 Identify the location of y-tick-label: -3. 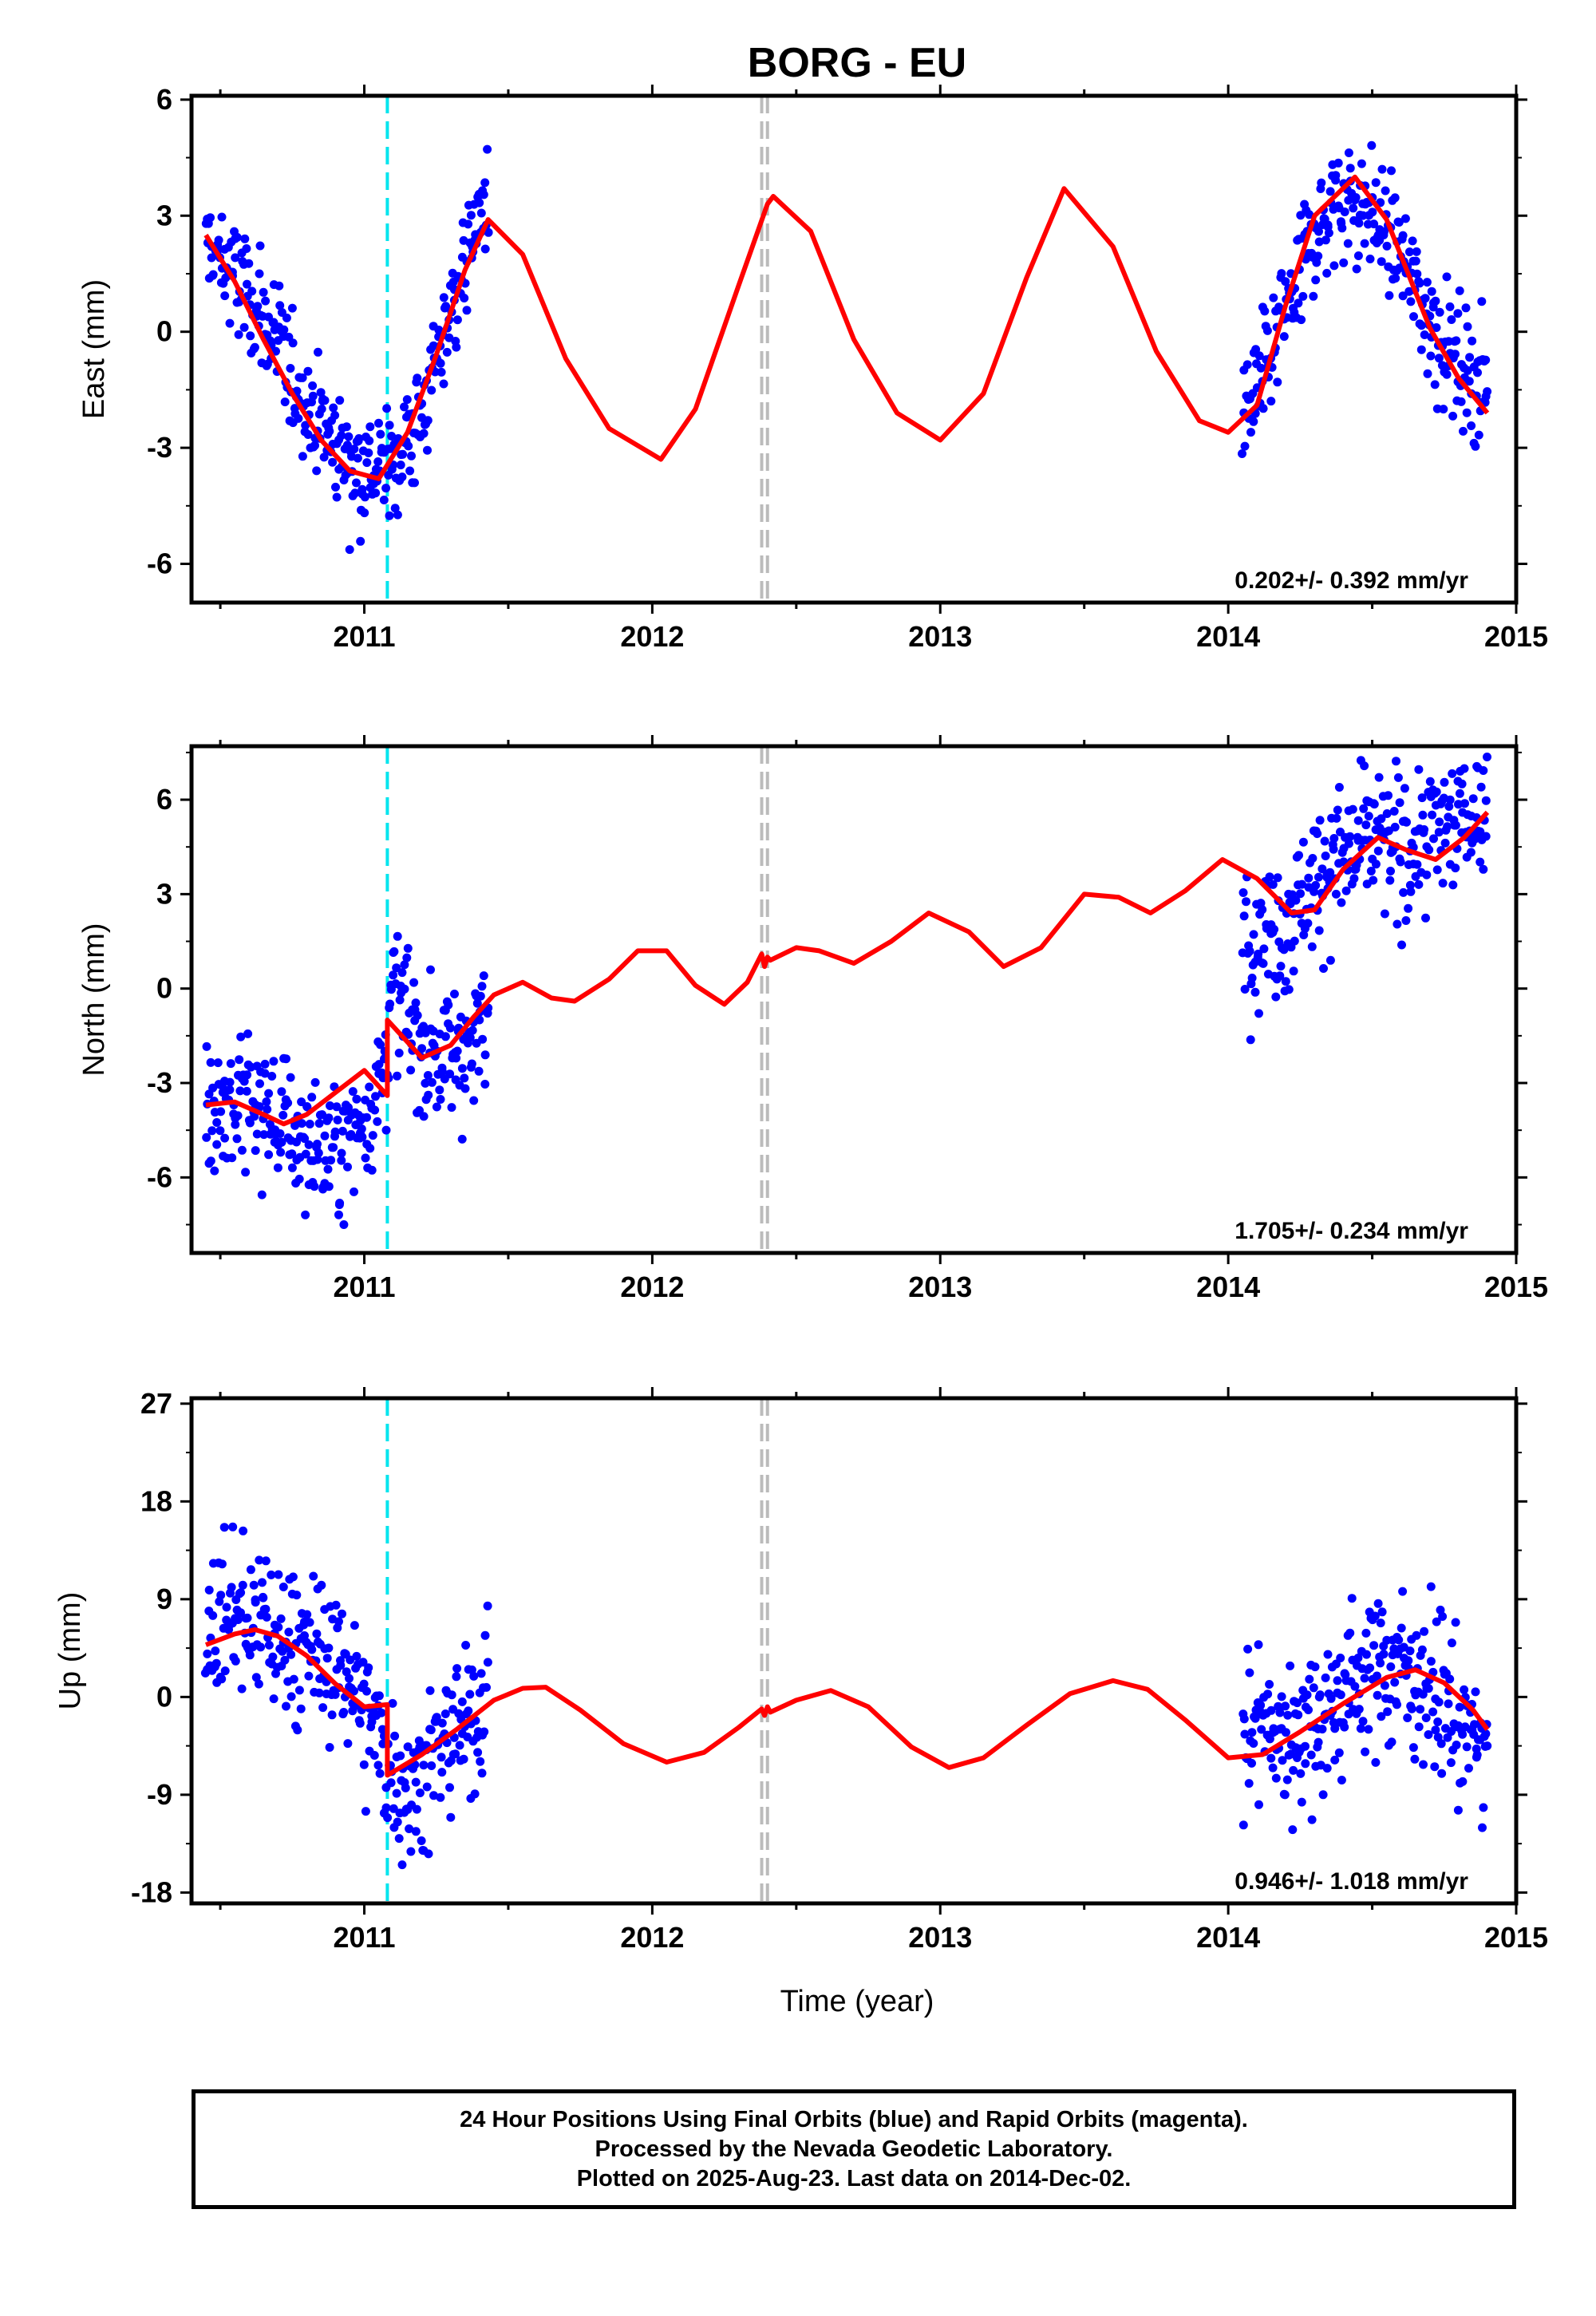
(159, 448).